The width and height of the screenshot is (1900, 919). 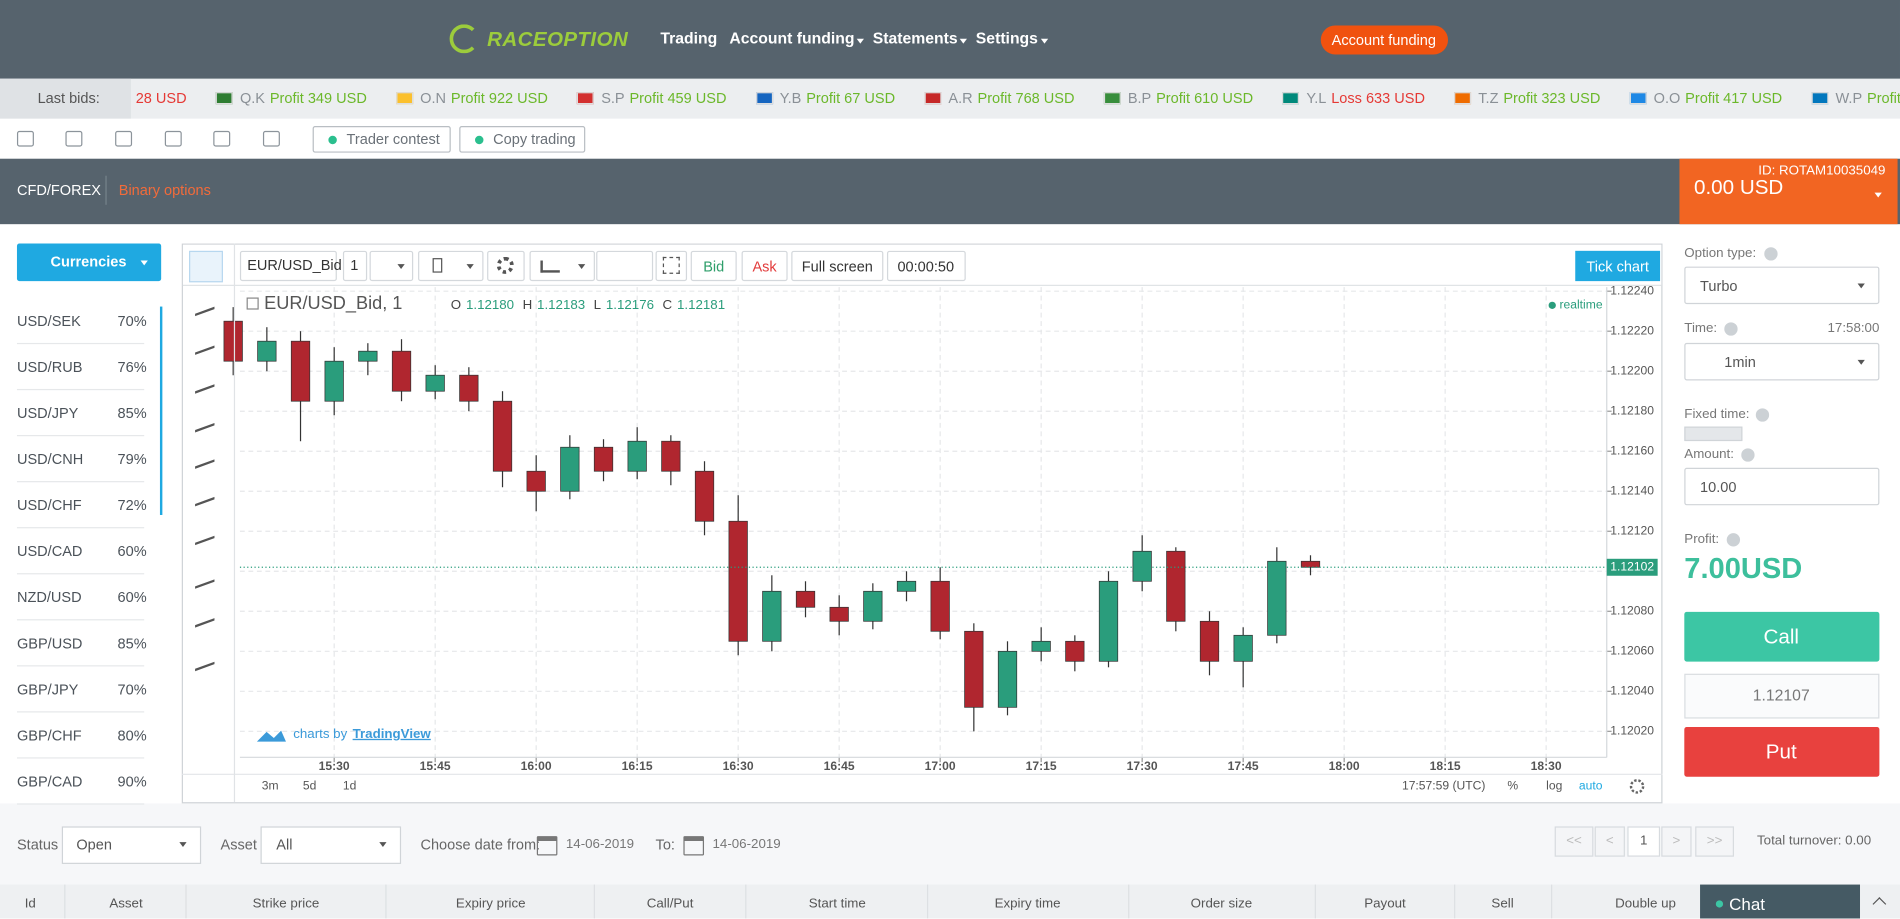 I want to click on select-value: 1min, so click(x=1740, y=362).